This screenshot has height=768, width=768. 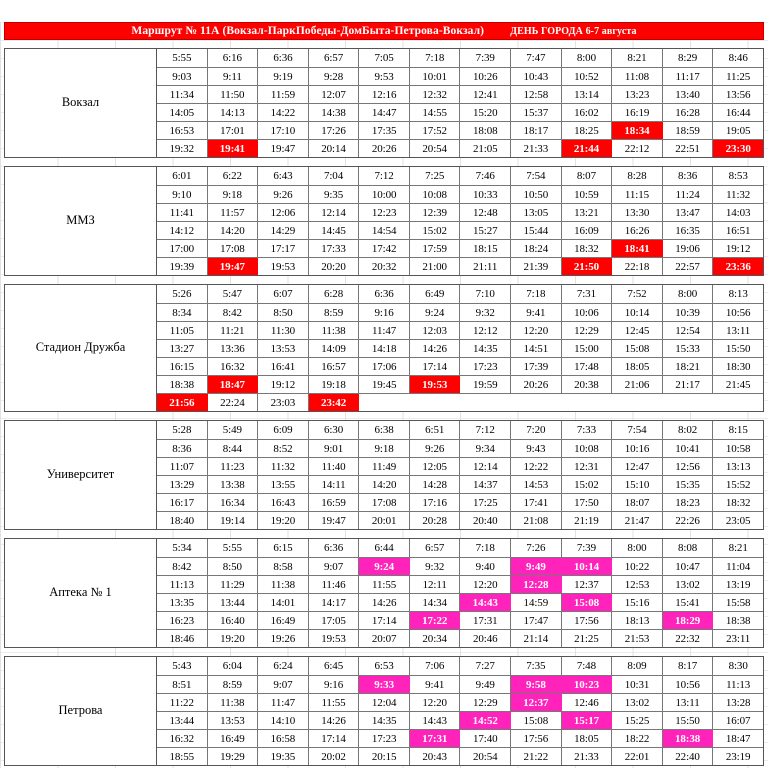 What do you see at coordinates (182, 602) in the screenshot?
I see `departure-time-cell: 13:35` at bounding box center [182, 602].